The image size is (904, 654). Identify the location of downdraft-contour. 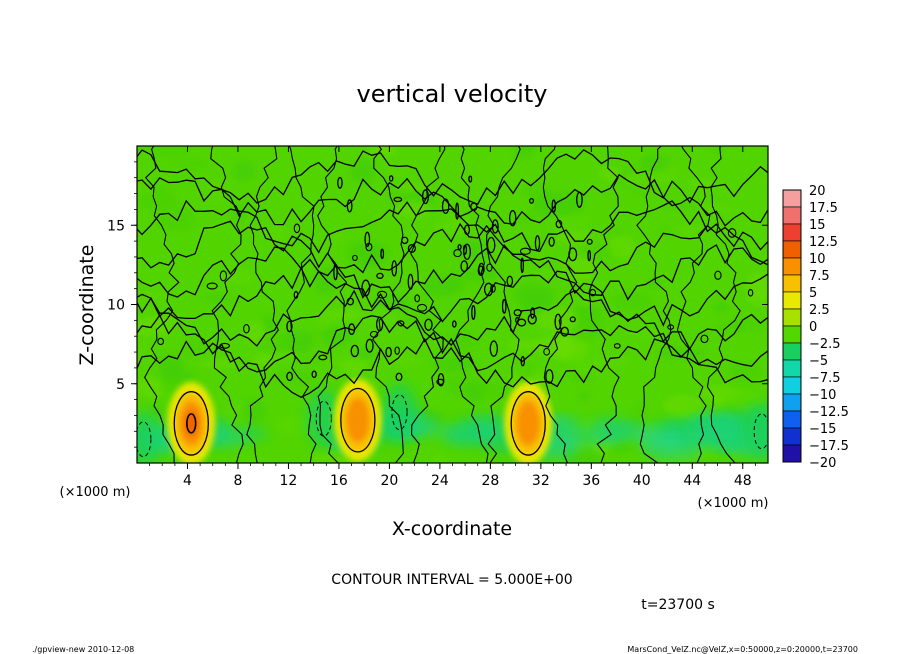
(399, 412).